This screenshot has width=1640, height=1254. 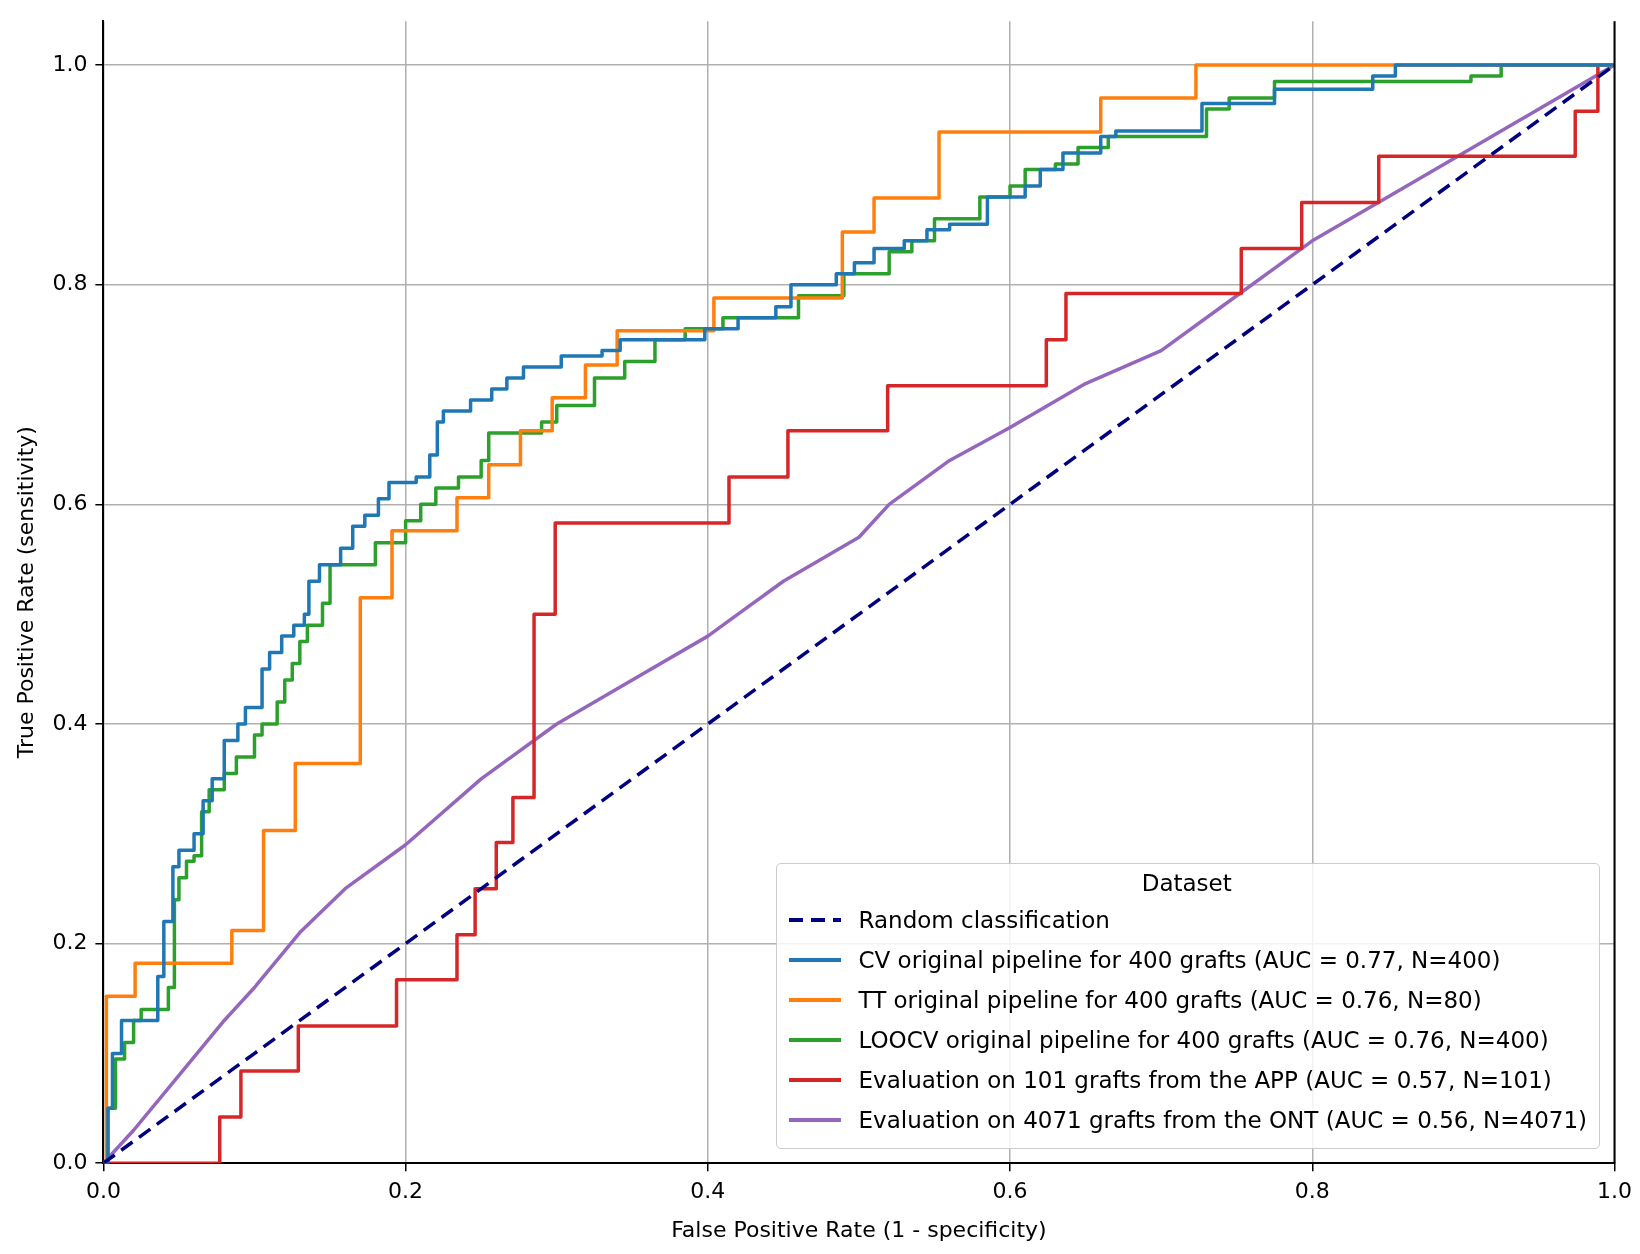 What do you see at coordinates (70, 722) in the screenshot?
I see `y-tick-label: 0.4` at bounding box center [70, 722].